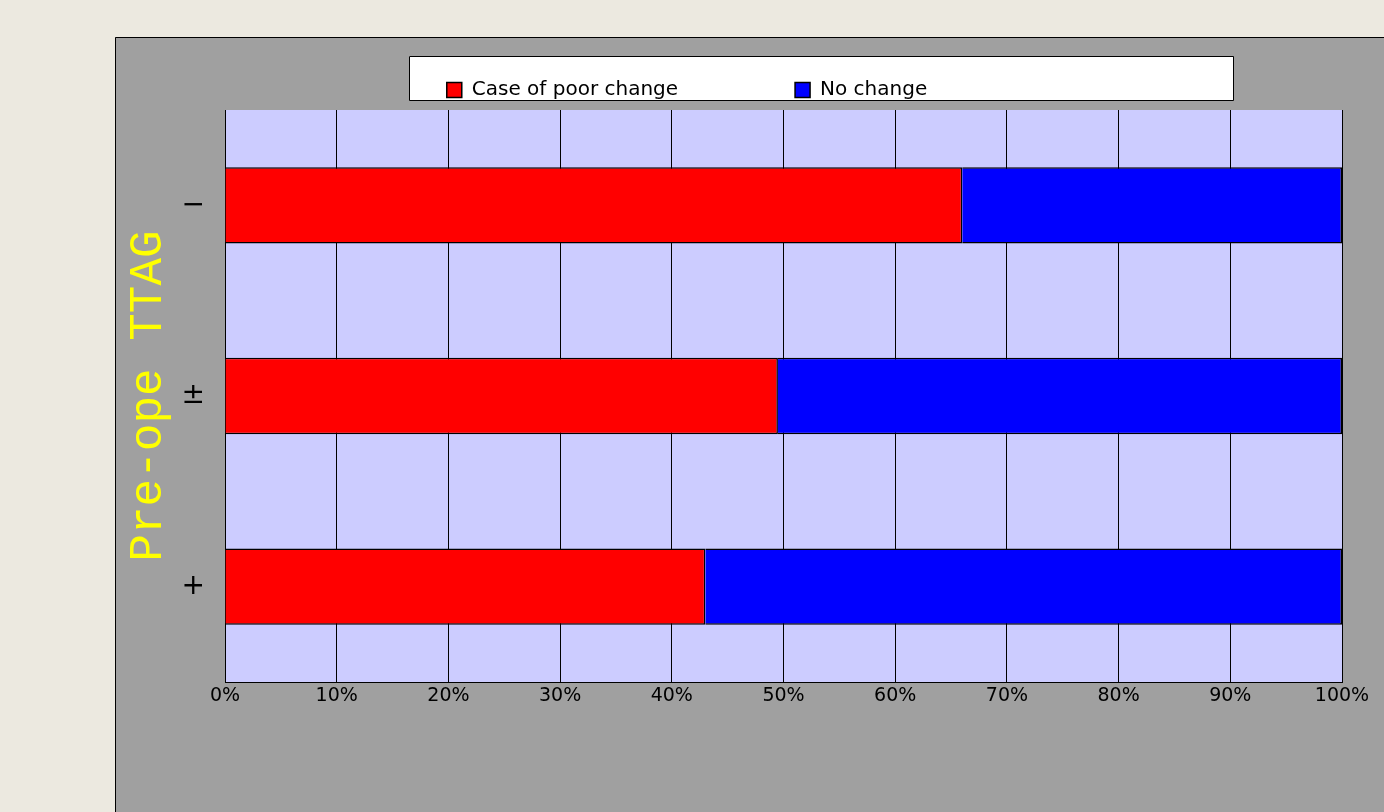 The width and height of the screenshot is (1384, 812). I want to click on x-tick-label: 0%, so click(225, 694).